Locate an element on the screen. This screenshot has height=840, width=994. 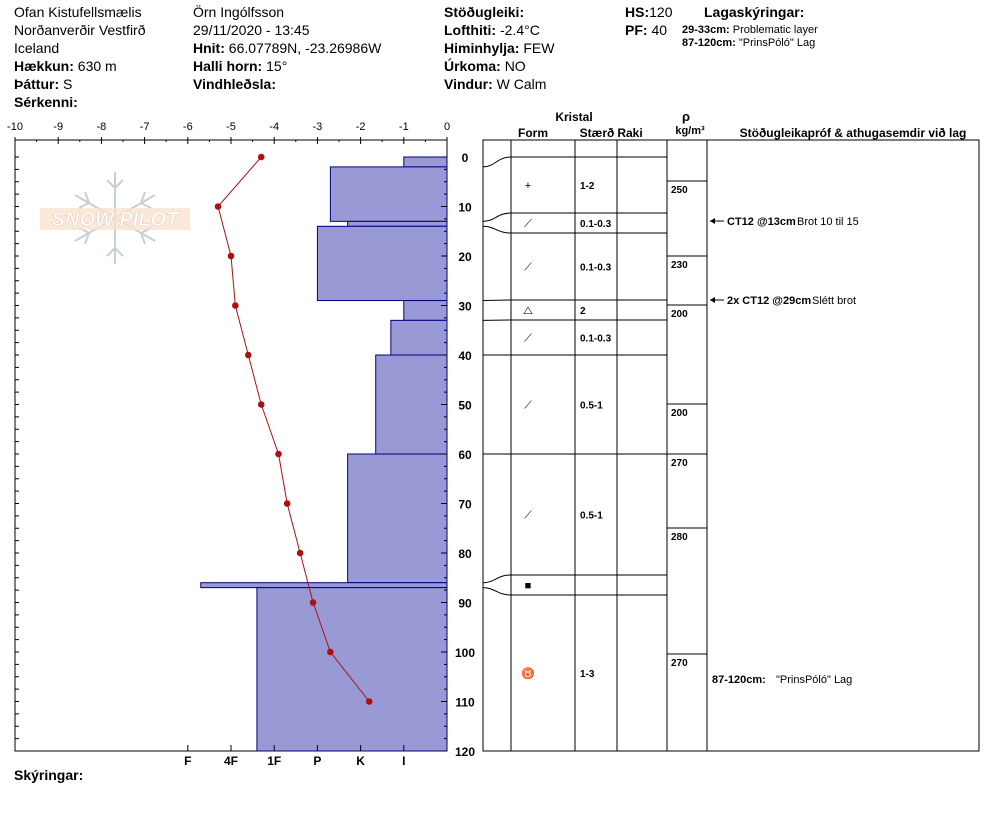
hardness-label: F is located at coordinates (187, 761).